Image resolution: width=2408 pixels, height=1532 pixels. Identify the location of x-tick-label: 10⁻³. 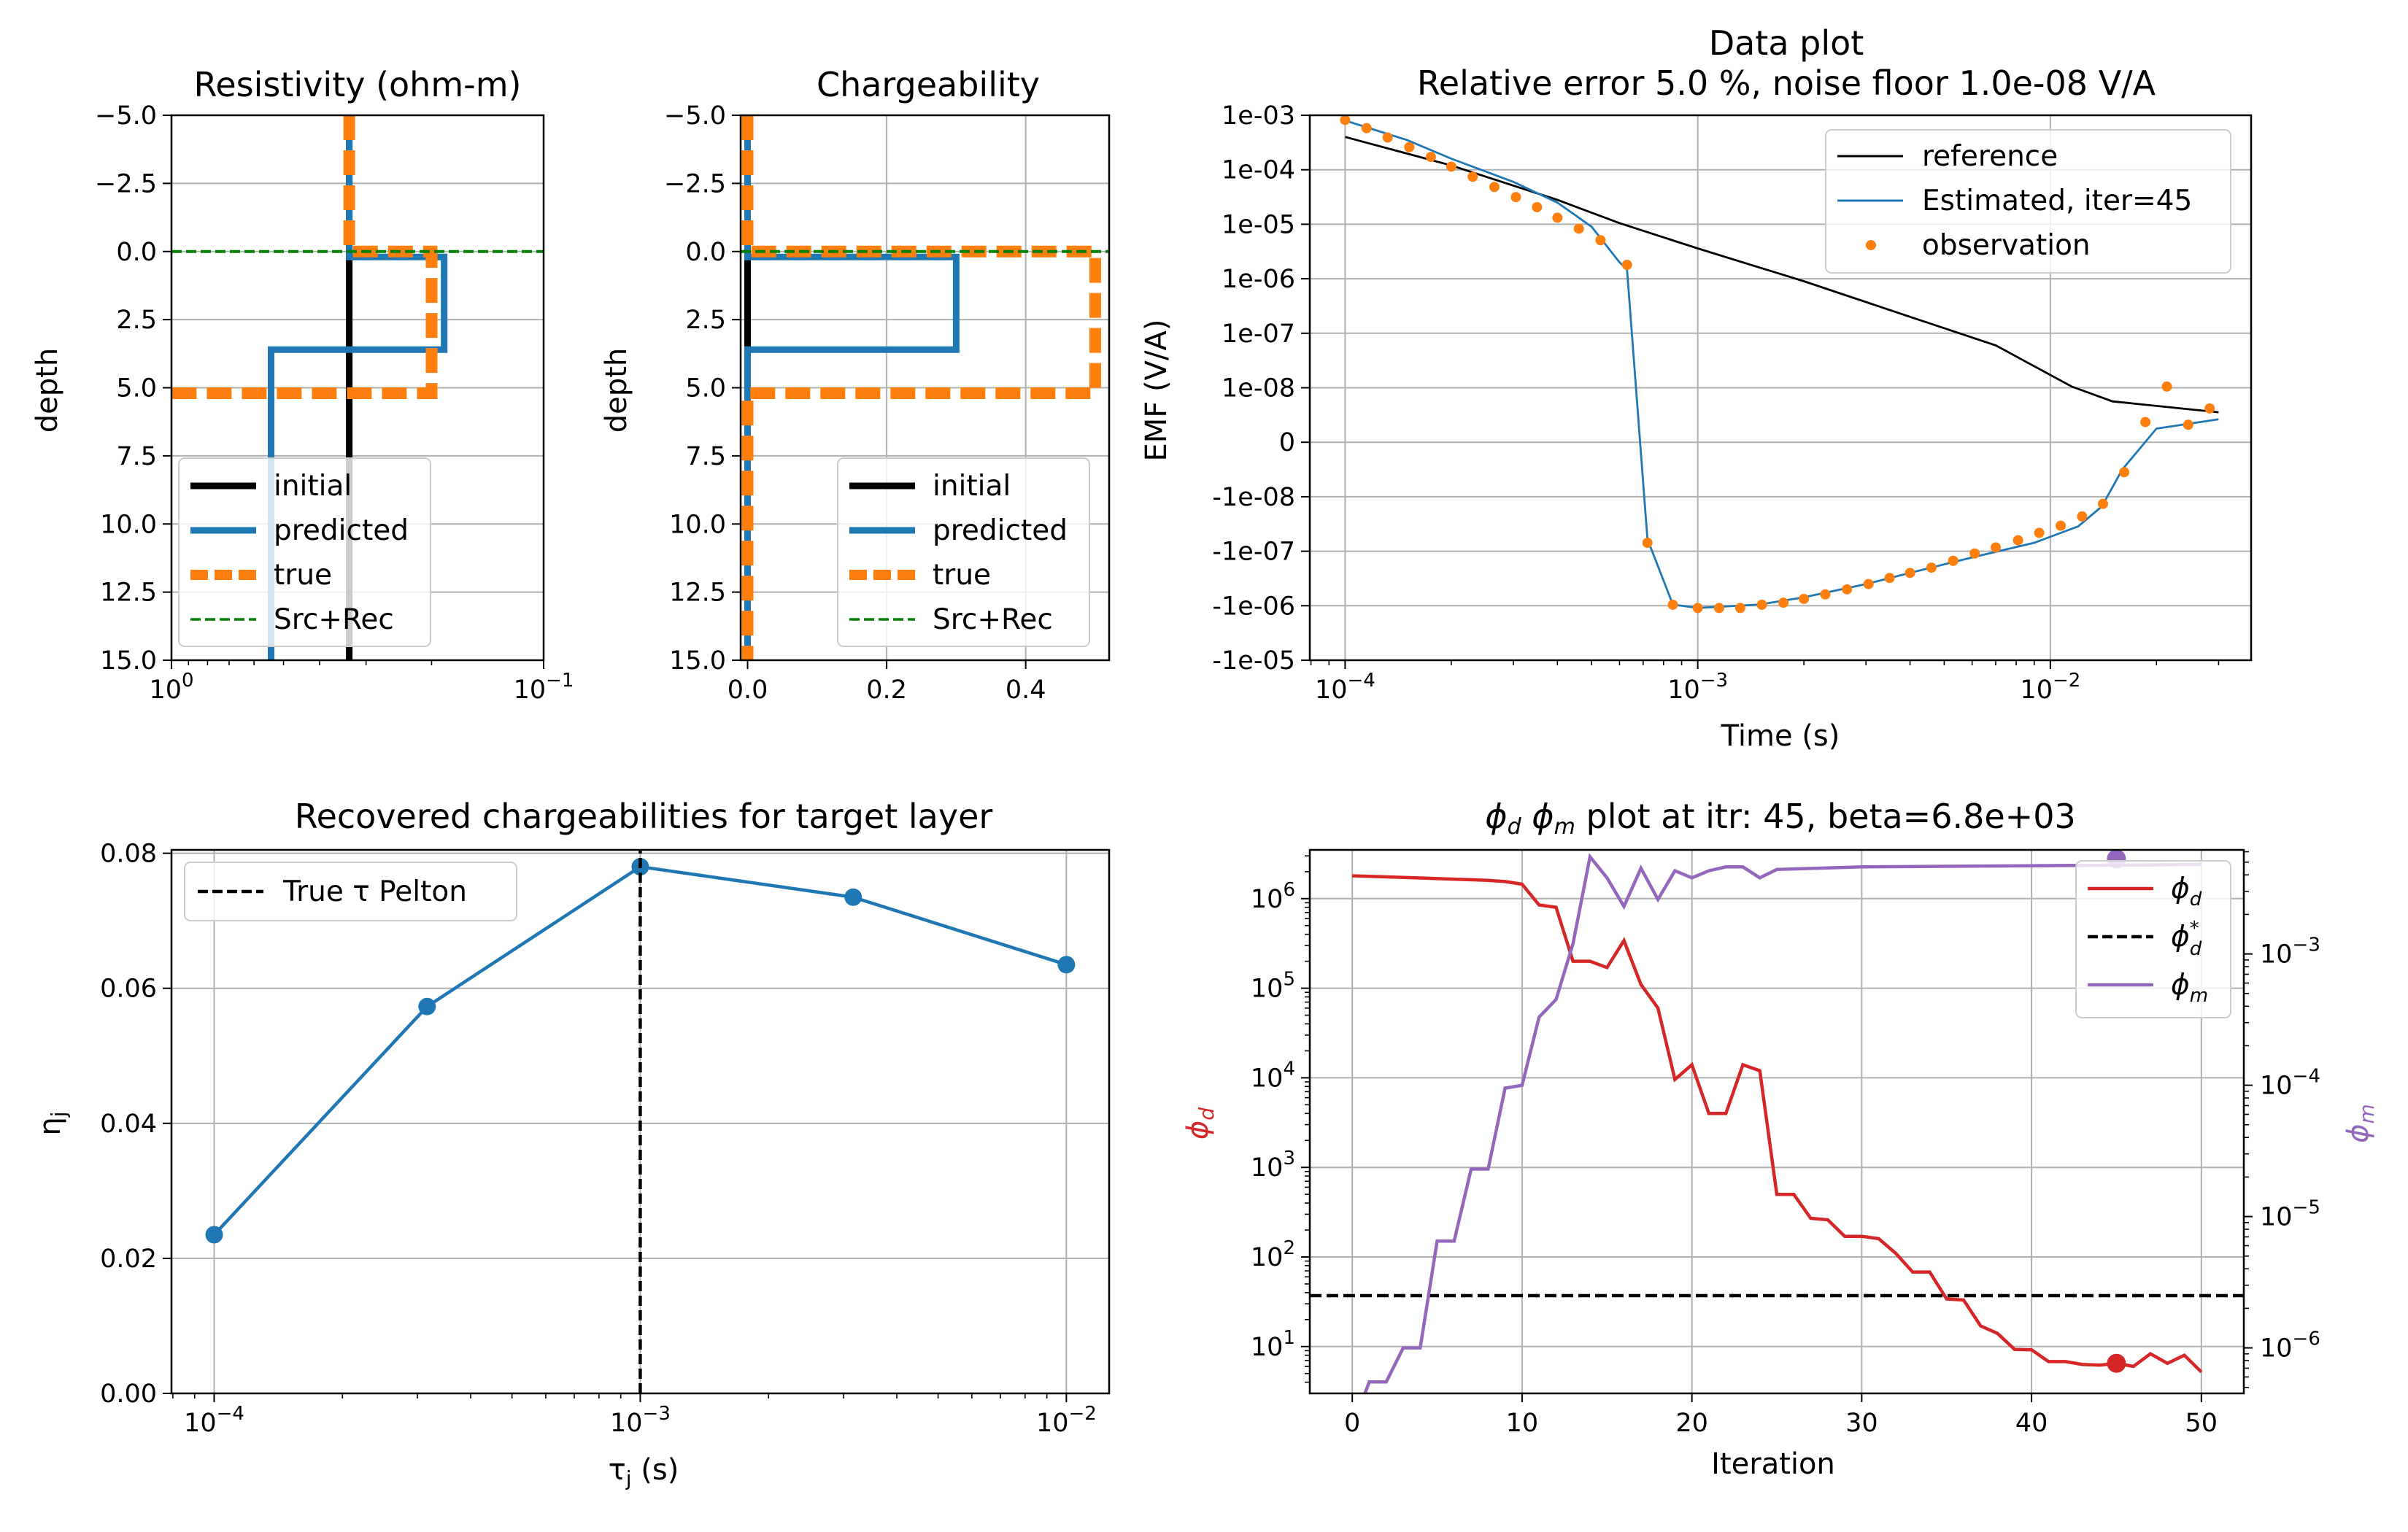
(640, 1421).